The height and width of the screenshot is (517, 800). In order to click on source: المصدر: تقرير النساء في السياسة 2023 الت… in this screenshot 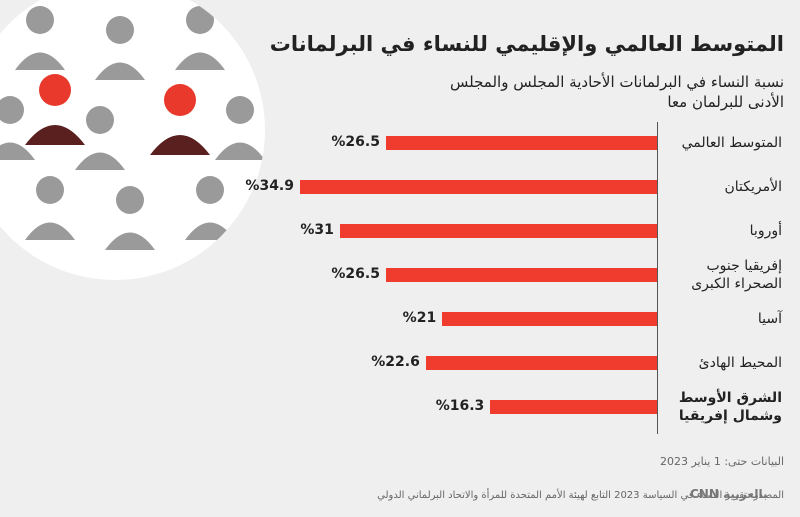, I will do `click(580, 495)`.